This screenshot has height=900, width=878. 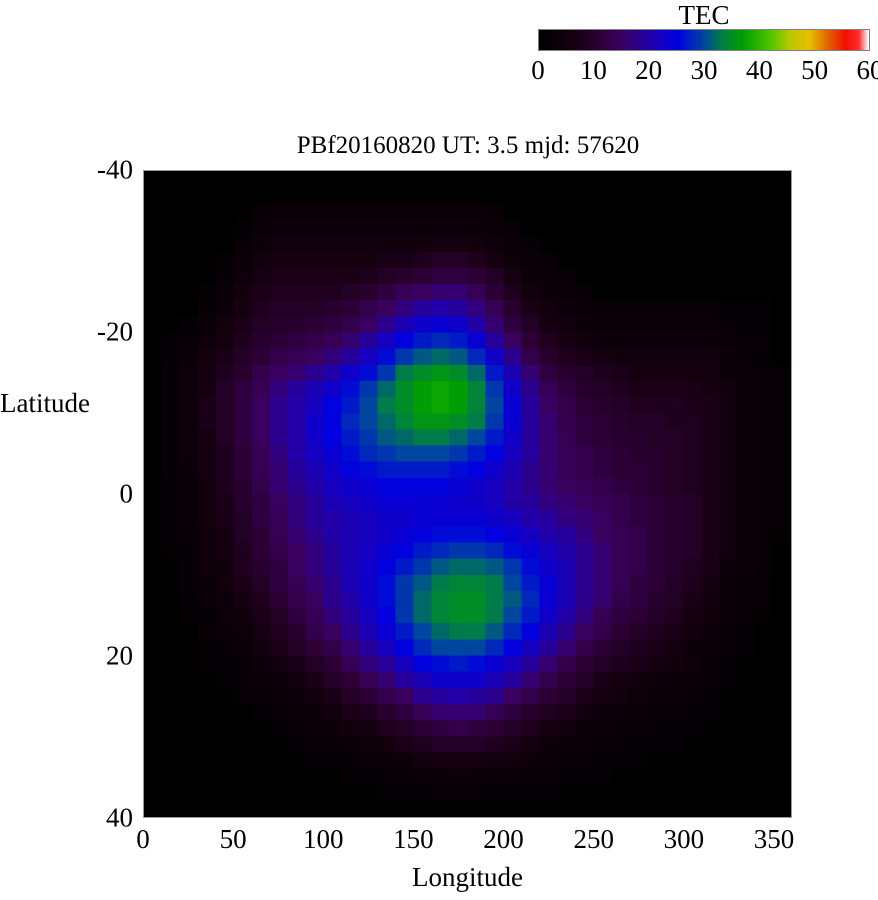 I want to click on y-tick--20: 20, so click(x=119, y=655).